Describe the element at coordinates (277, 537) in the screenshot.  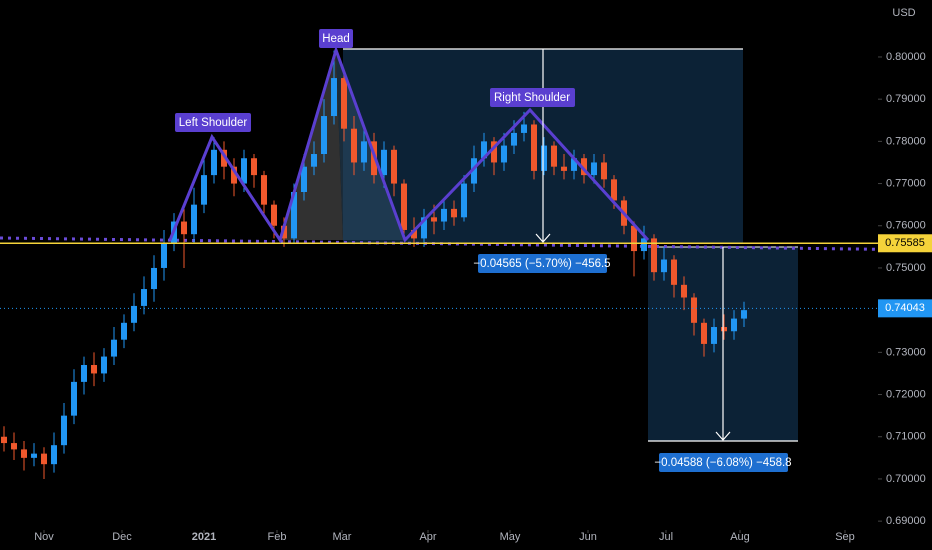
I see `x-tick-label: Feb` at that location.